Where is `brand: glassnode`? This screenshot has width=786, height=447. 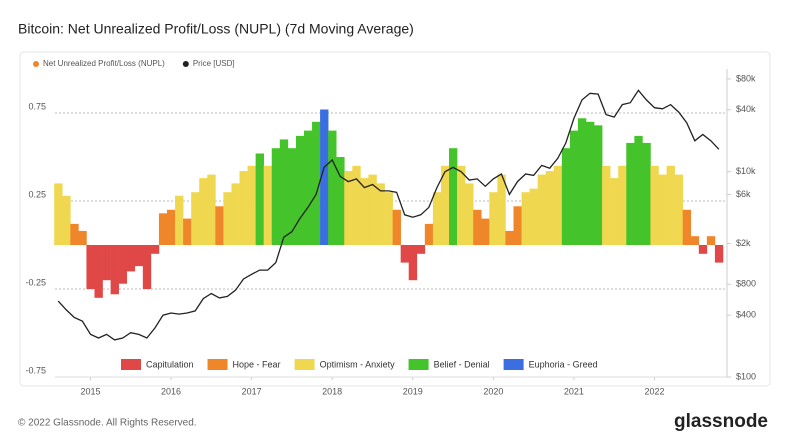 brand: glassnode is located at coordinates (721, 421).